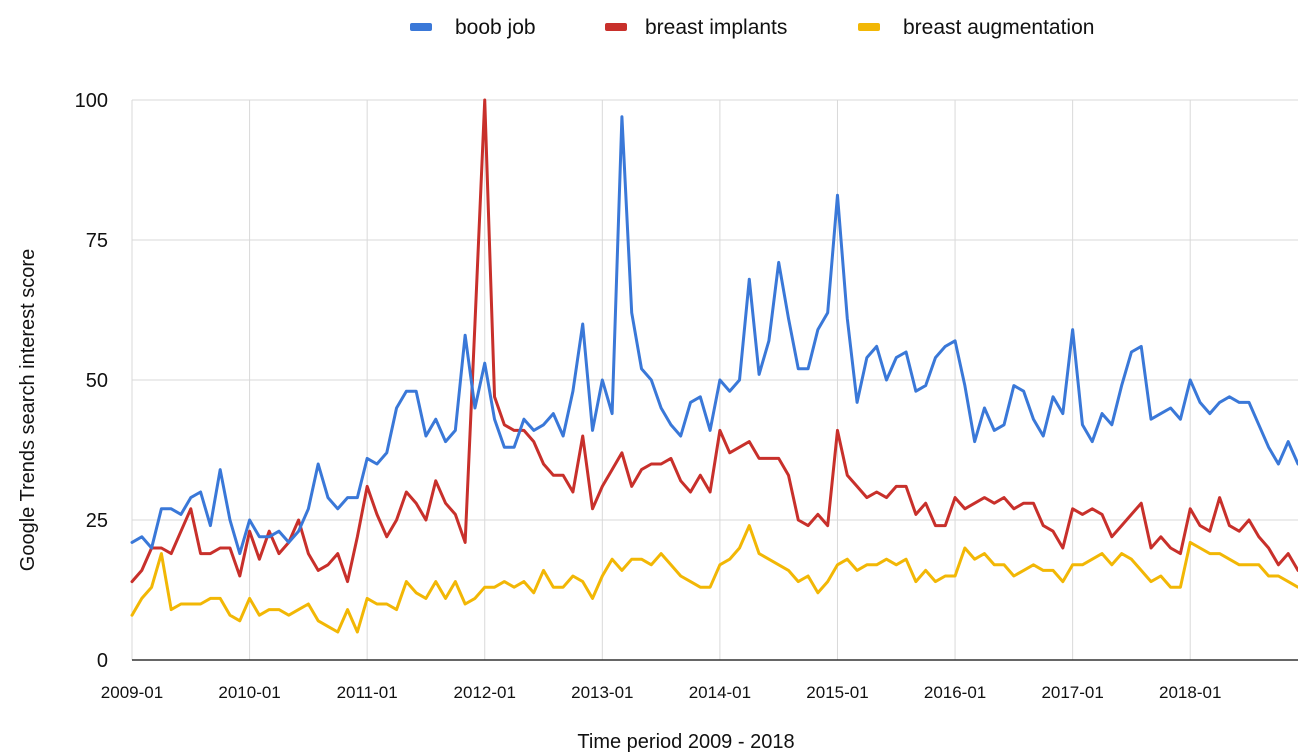  I want to click on y-tick-label: 75, so click(97, 241).